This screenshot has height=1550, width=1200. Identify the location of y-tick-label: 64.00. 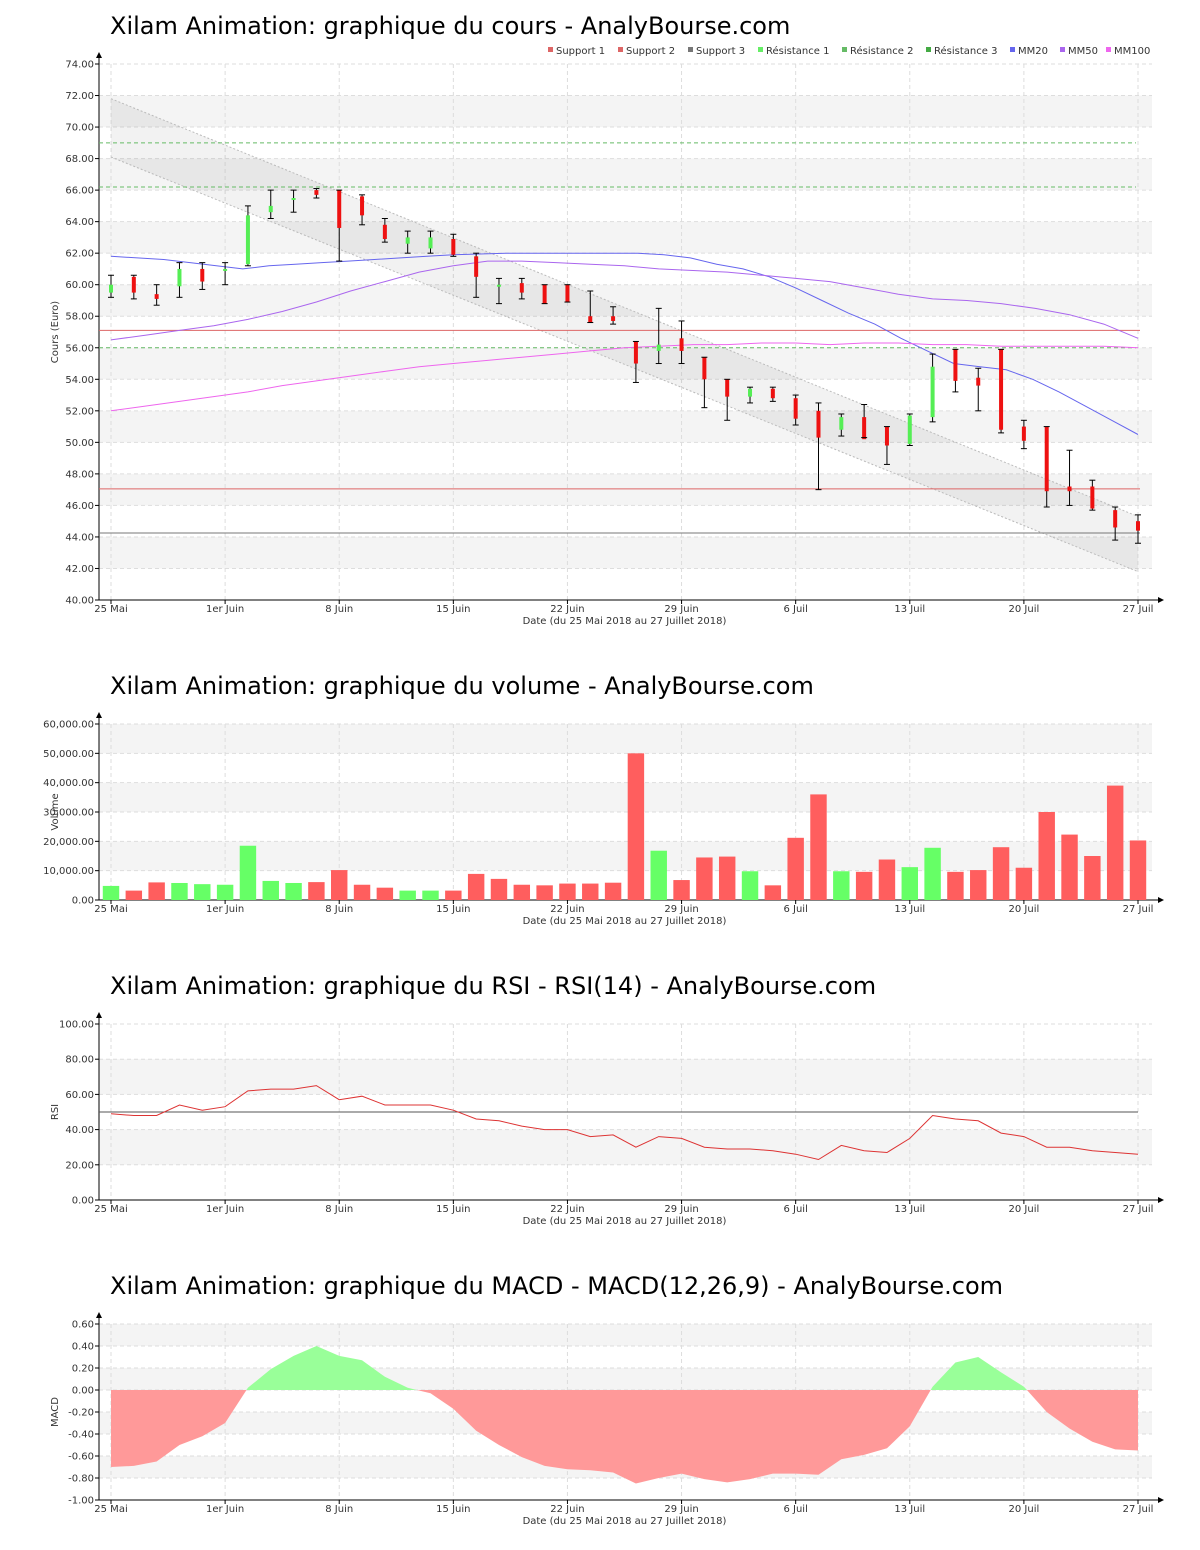
(79, 222).